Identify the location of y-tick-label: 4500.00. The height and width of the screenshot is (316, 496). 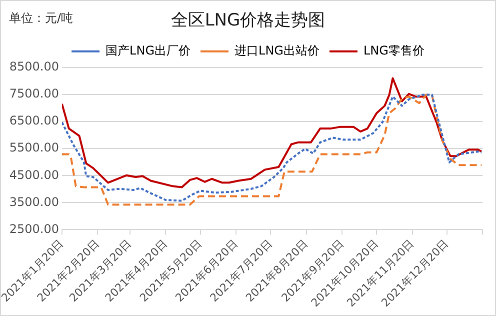
(34, 175).